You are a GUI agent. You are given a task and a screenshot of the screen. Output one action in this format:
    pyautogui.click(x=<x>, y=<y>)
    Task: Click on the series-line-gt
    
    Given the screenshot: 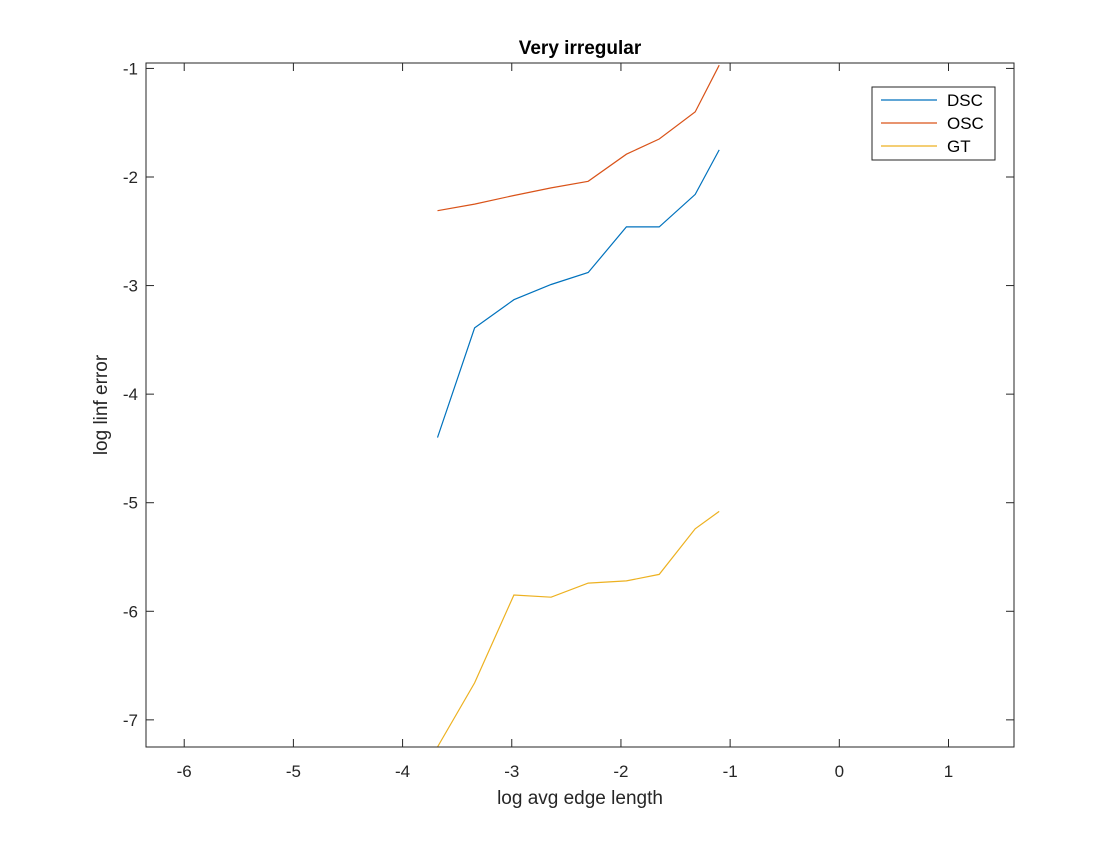 What is the action you would take?
    pyautogui.click(x=578, y=629)
    